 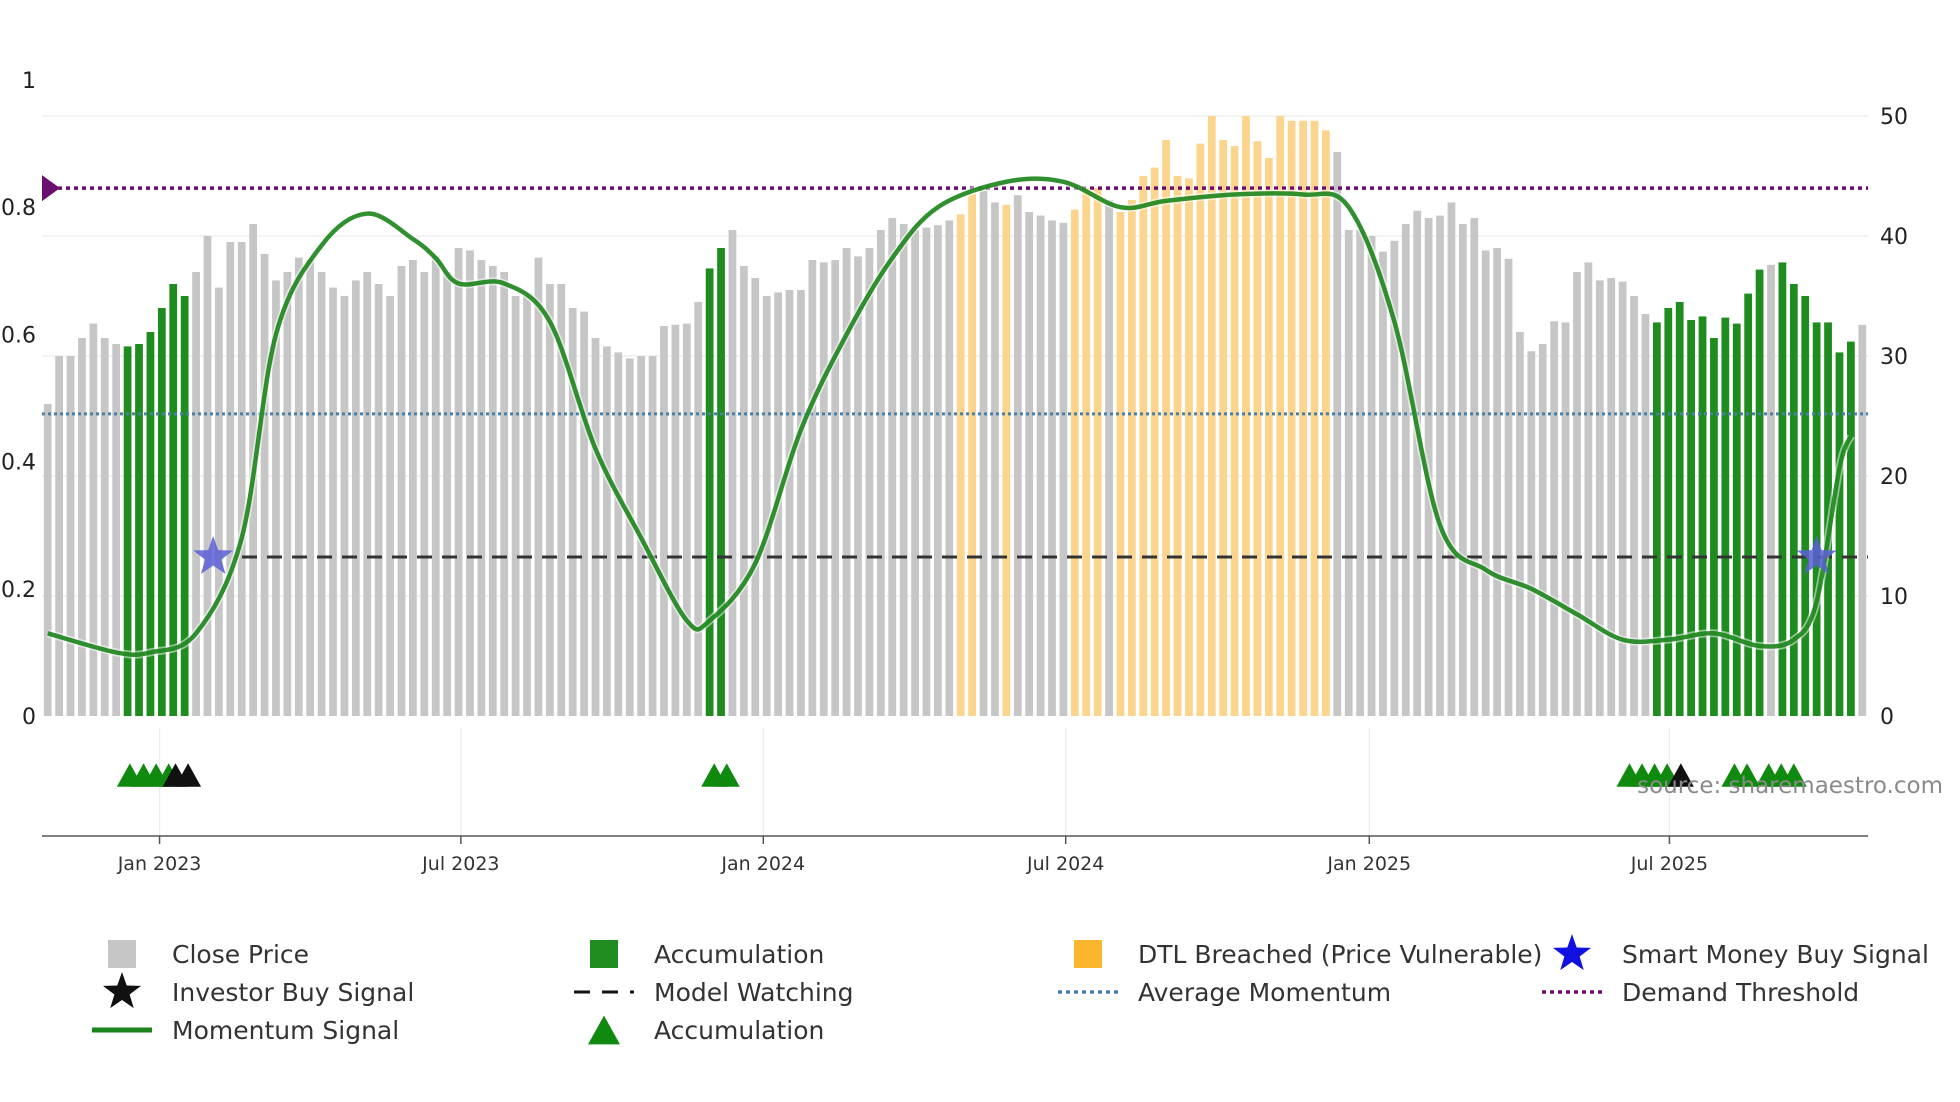 What do you see at coordinates (188, 775) in the screenshot?
I see `investor-buy-signal-marker` at bounding box center [188, 775].